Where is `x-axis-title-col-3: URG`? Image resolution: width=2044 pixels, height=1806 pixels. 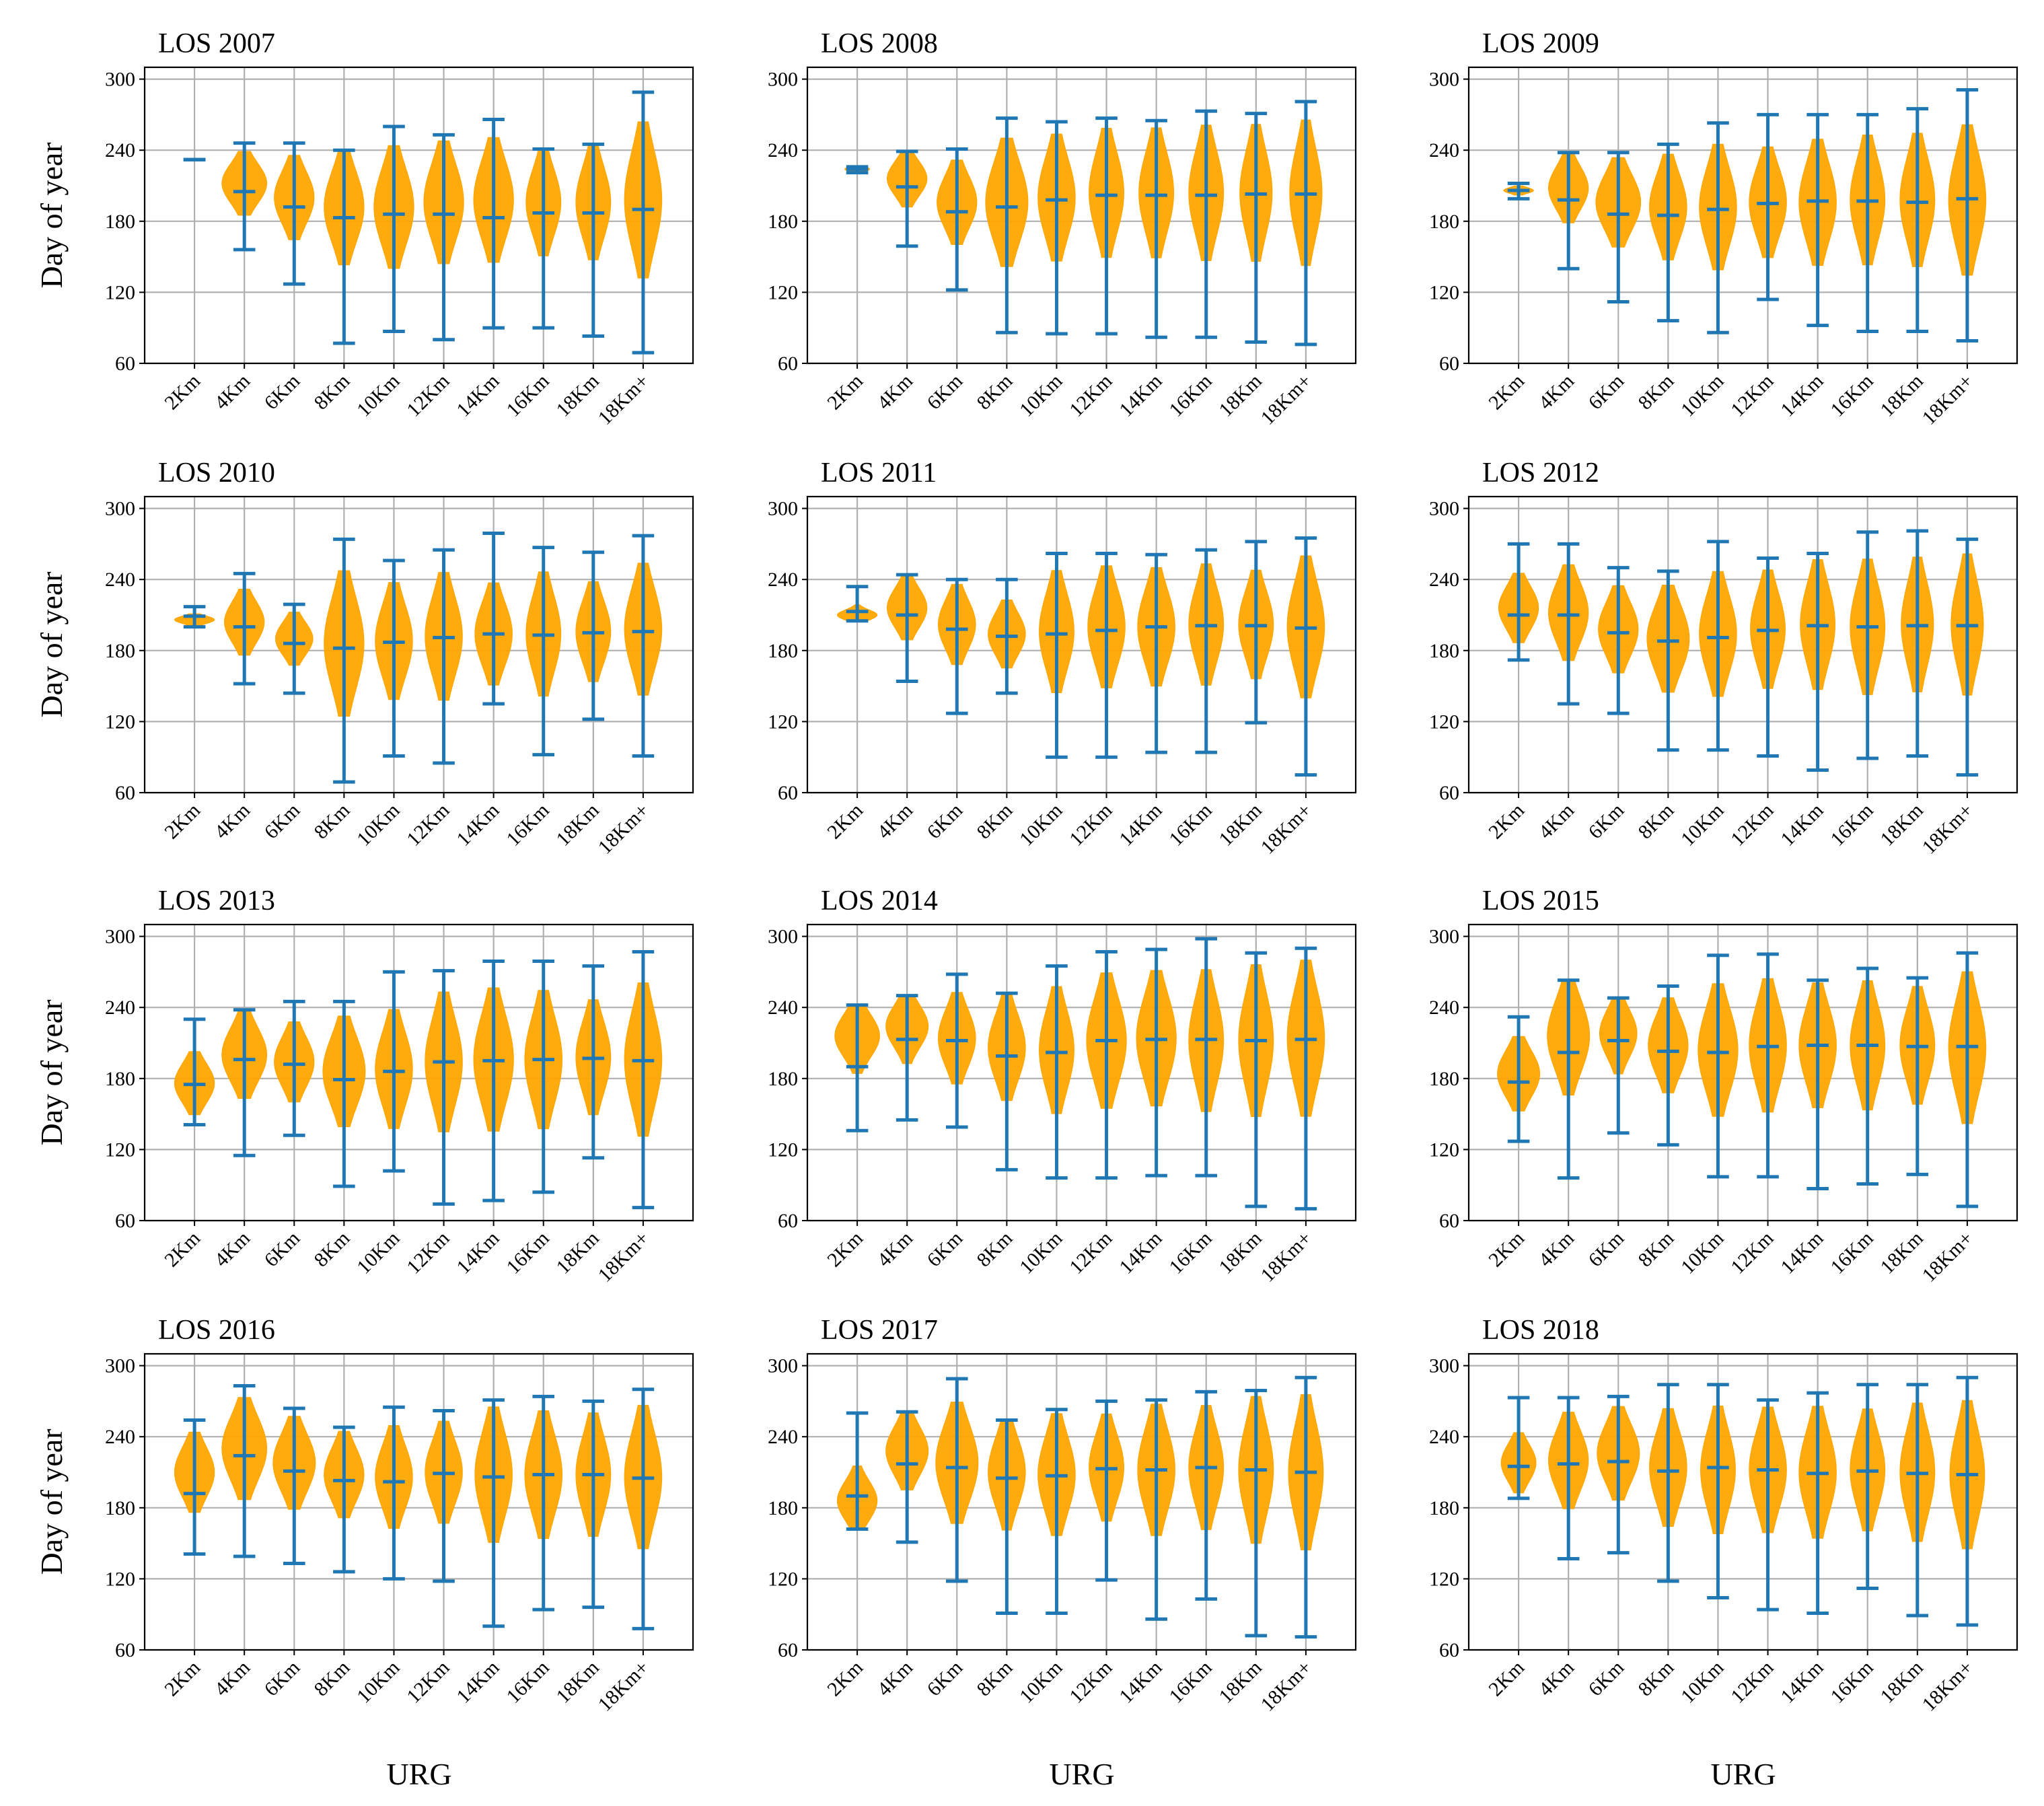 x-axis-title-col-3: URG is located at coordinates (1743, 1774).